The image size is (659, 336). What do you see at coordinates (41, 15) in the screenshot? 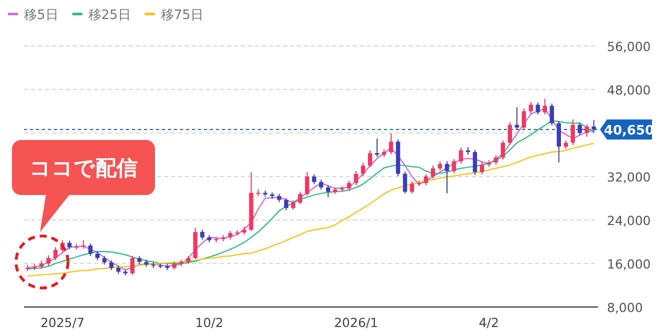
I see `legend-label: 移5日` at bounding box center [41, 15].